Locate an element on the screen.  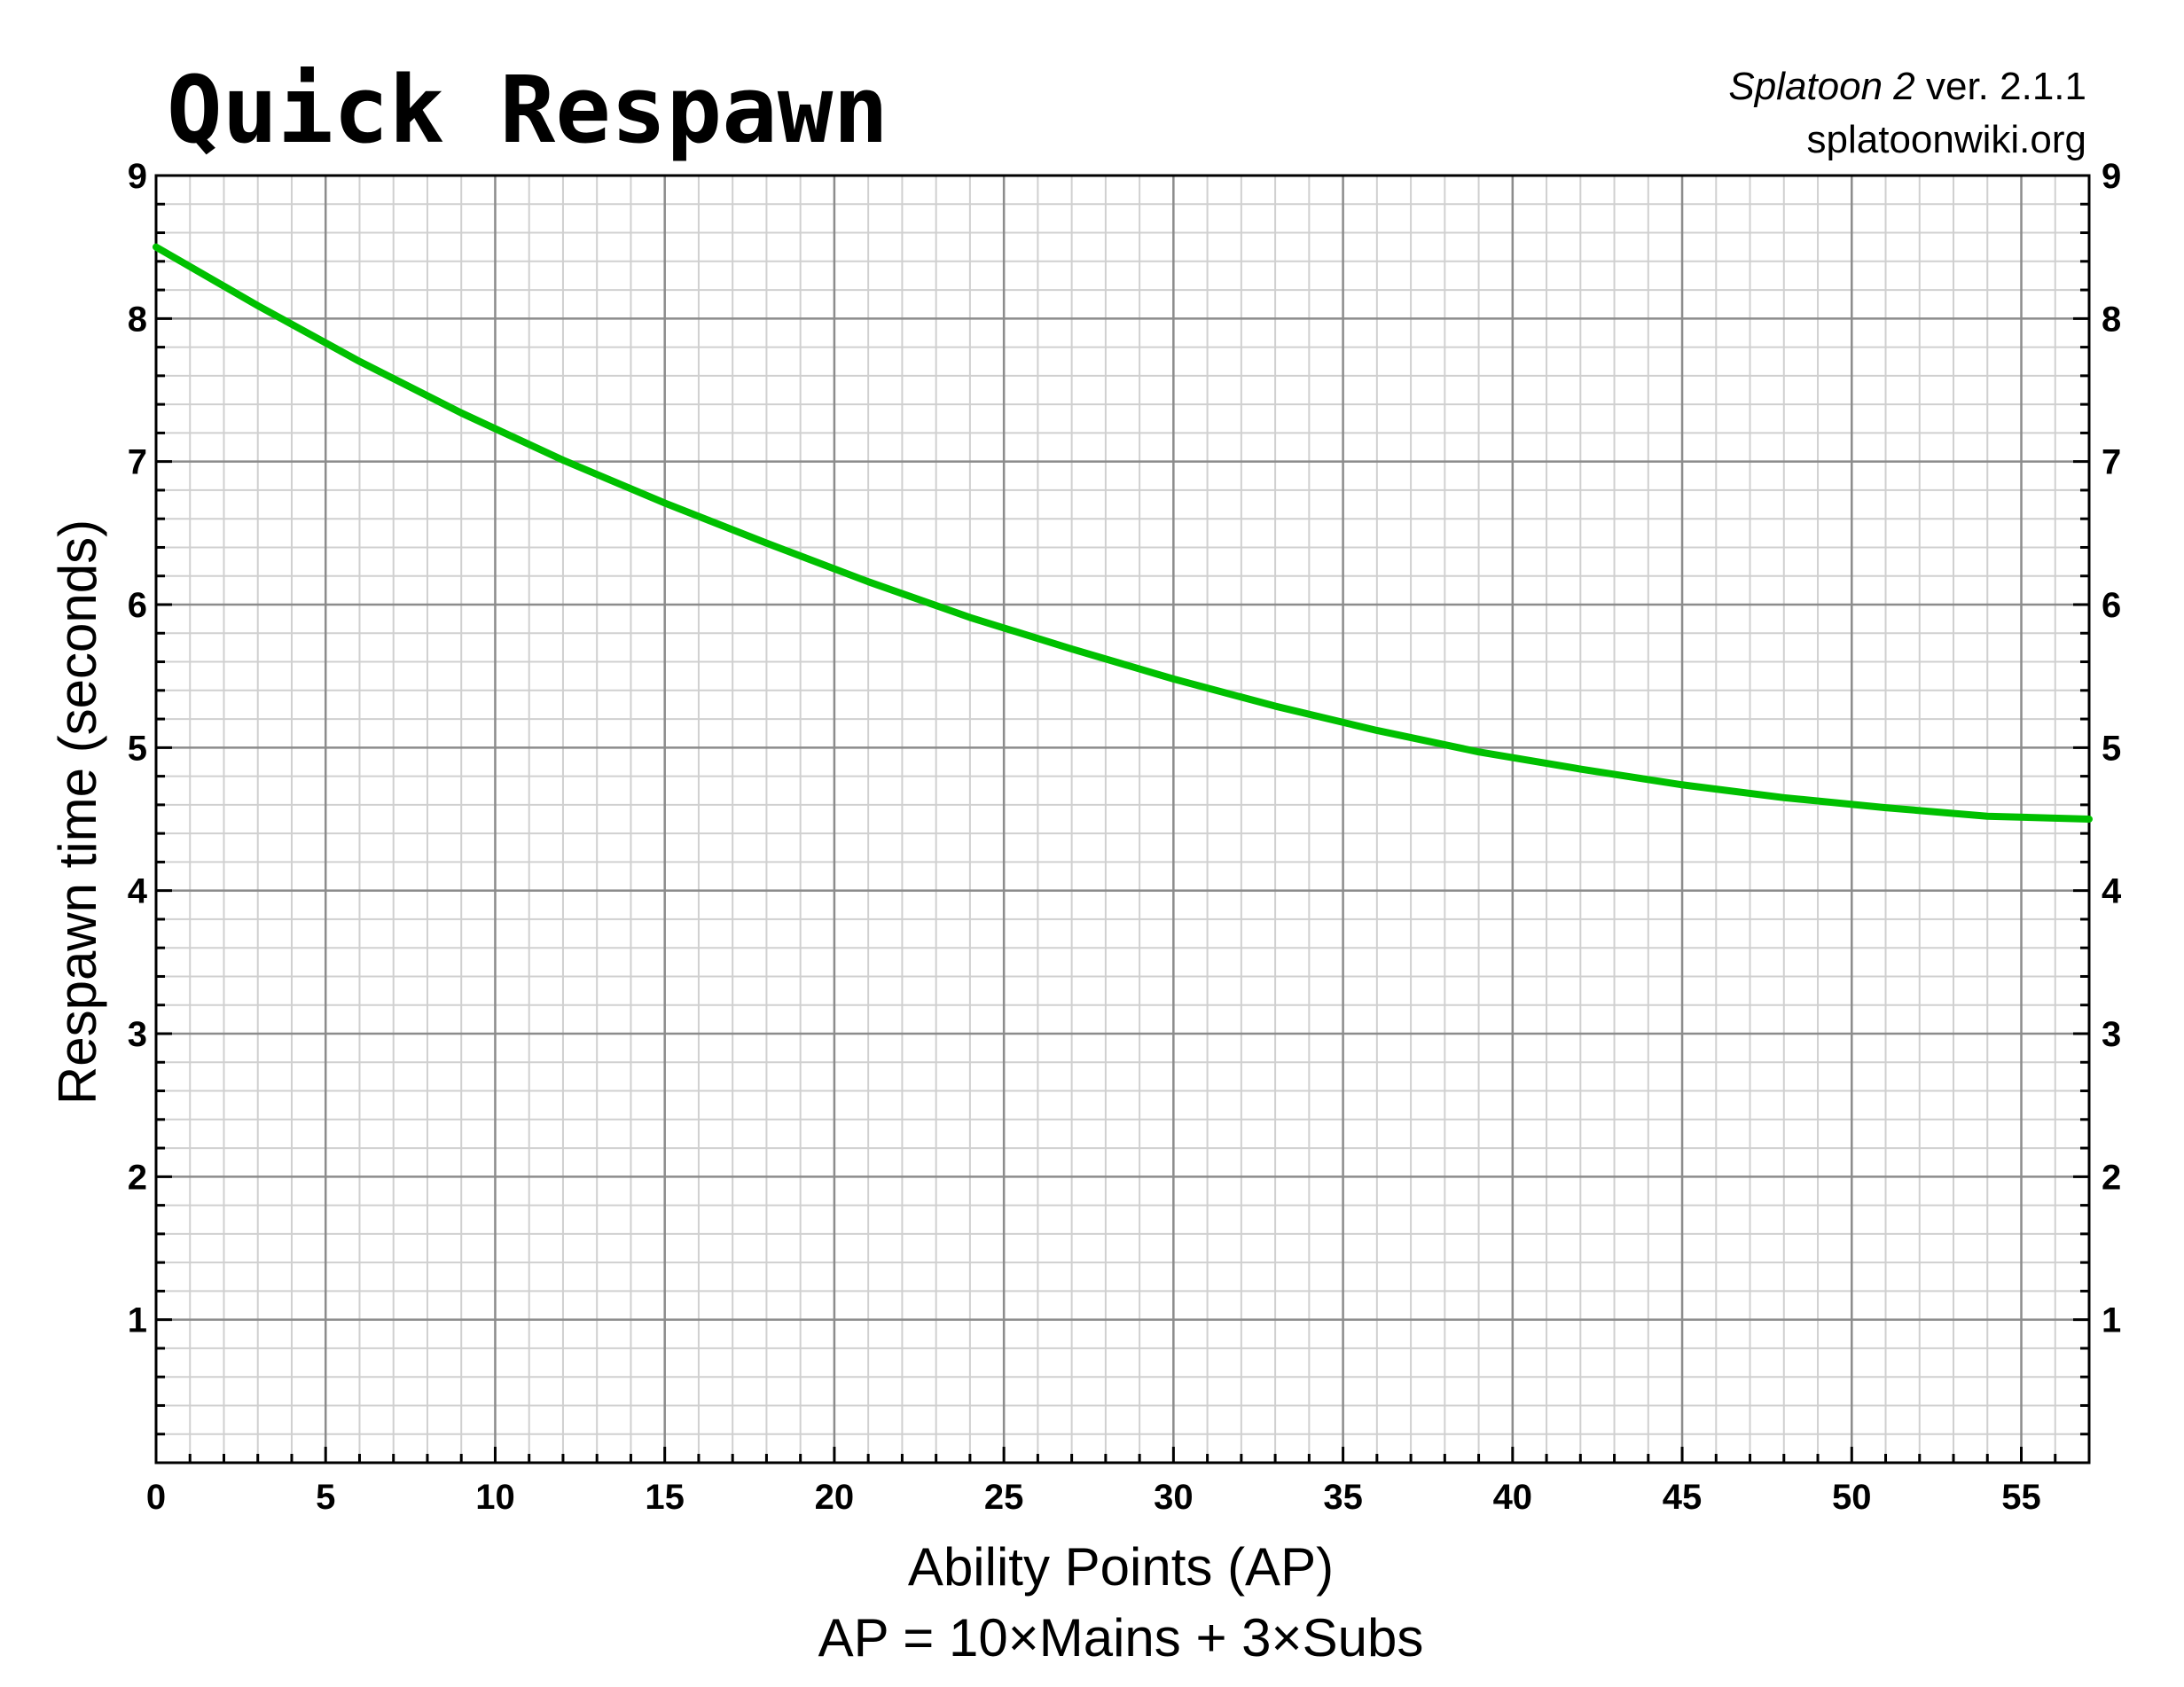
y-tick-label-right: 6 is located at coordinates (2111, 605).